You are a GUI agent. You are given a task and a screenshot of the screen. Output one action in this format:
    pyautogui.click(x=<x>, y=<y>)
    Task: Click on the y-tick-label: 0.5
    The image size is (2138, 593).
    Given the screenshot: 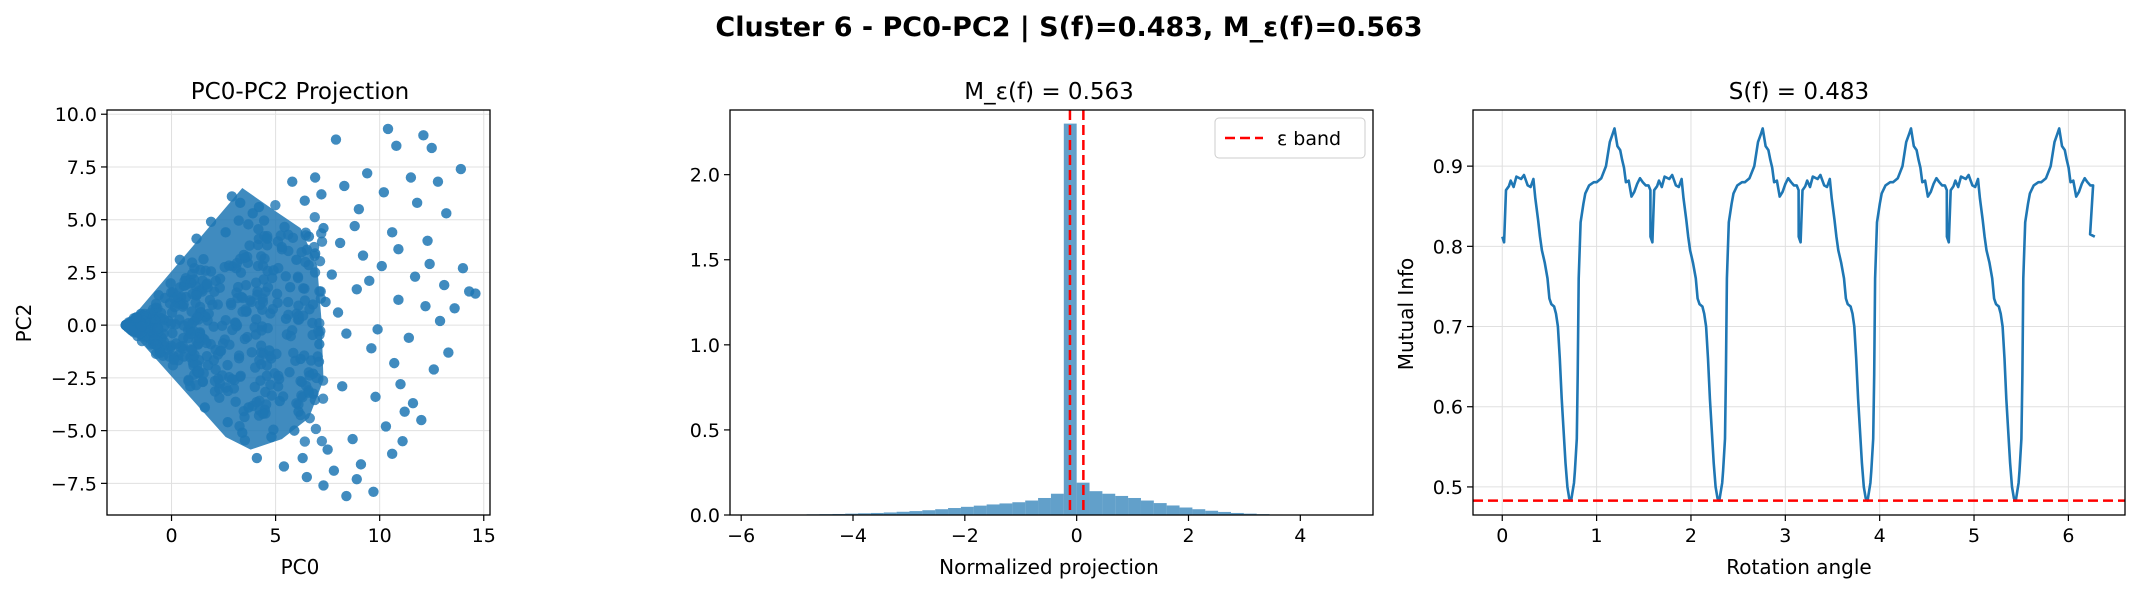 What is the action you would take?
    pyautogui.click(x=705, y=431)
    